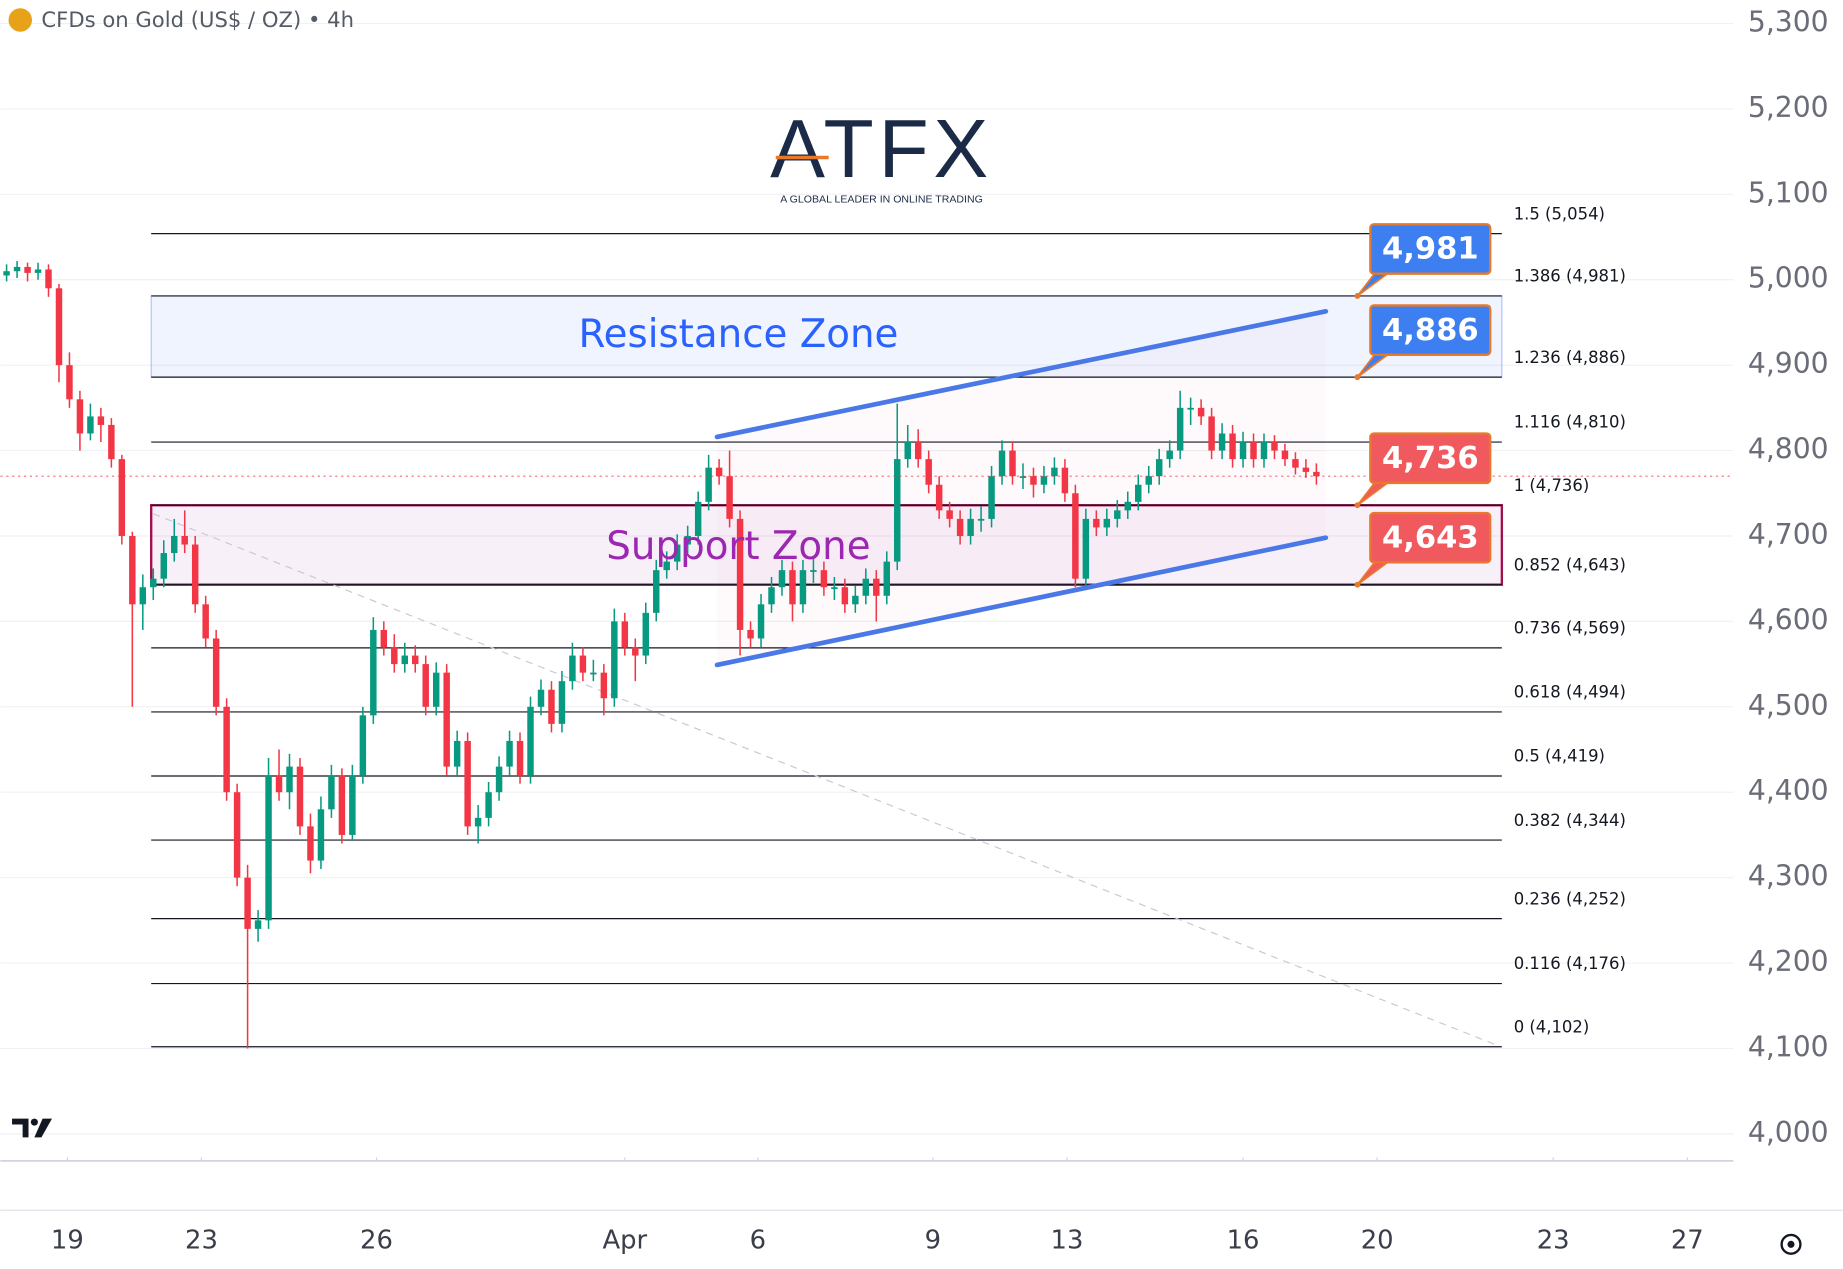 The height and width of the screenshot is (1269, 1843). What do you see at coordinates (1570, 692) in the screenshot?
I see `fib-label: 0.618 (4,494)` at bounding box center [1570, 692].